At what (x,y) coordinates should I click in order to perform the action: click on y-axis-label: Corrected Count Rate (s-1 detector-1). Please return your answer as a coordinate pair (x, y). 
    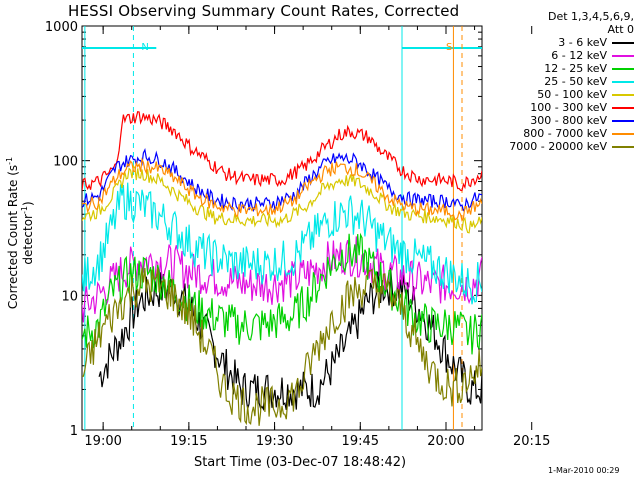
    Looking at the image, I should click on (20, 233).